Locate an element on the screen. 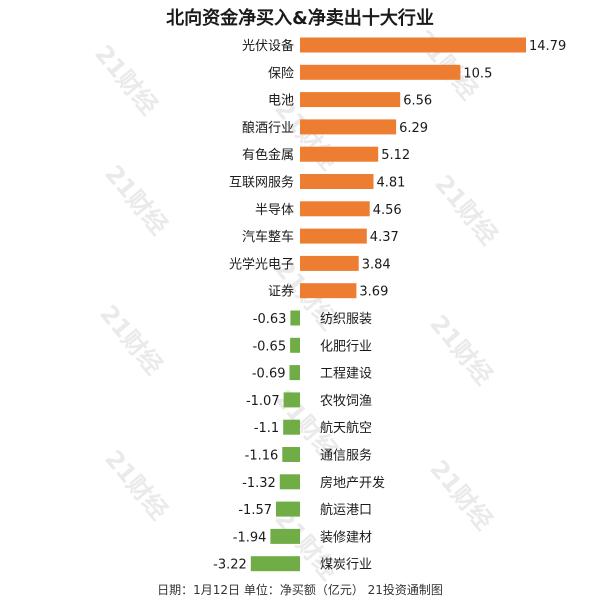  value-label: 4.81 is located at coordinates (391, 183).